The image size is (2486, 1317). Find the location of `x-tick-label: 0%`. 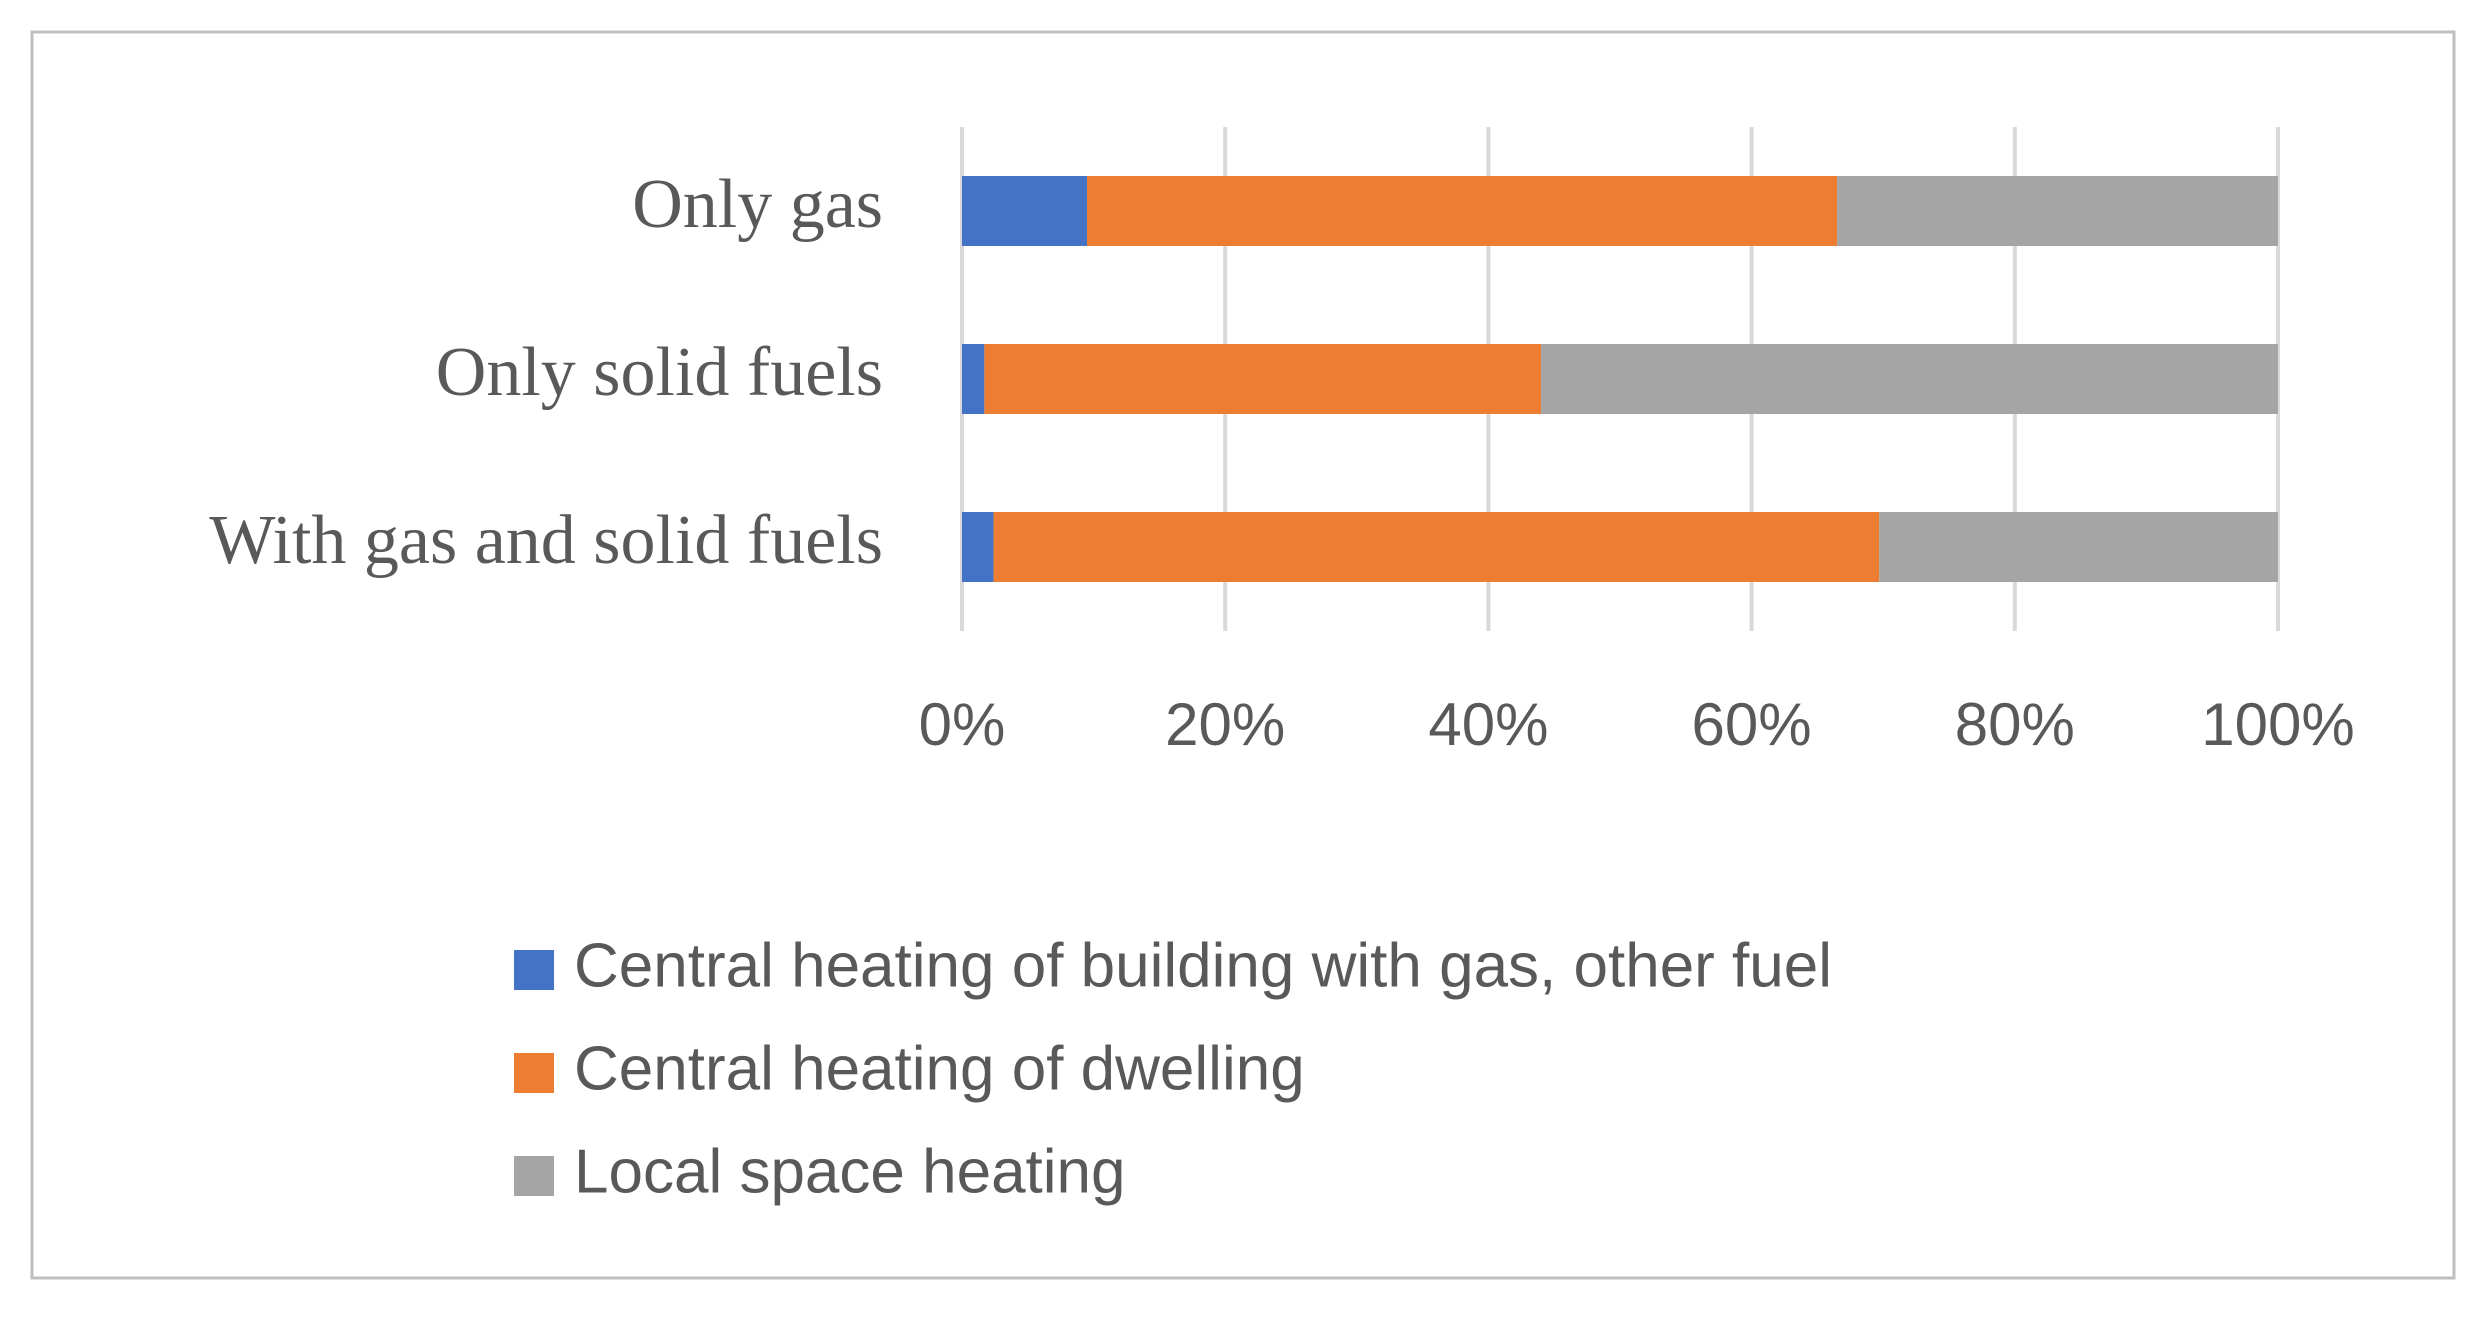

x-tick-label: 0% is located at coordinates (962, 724).